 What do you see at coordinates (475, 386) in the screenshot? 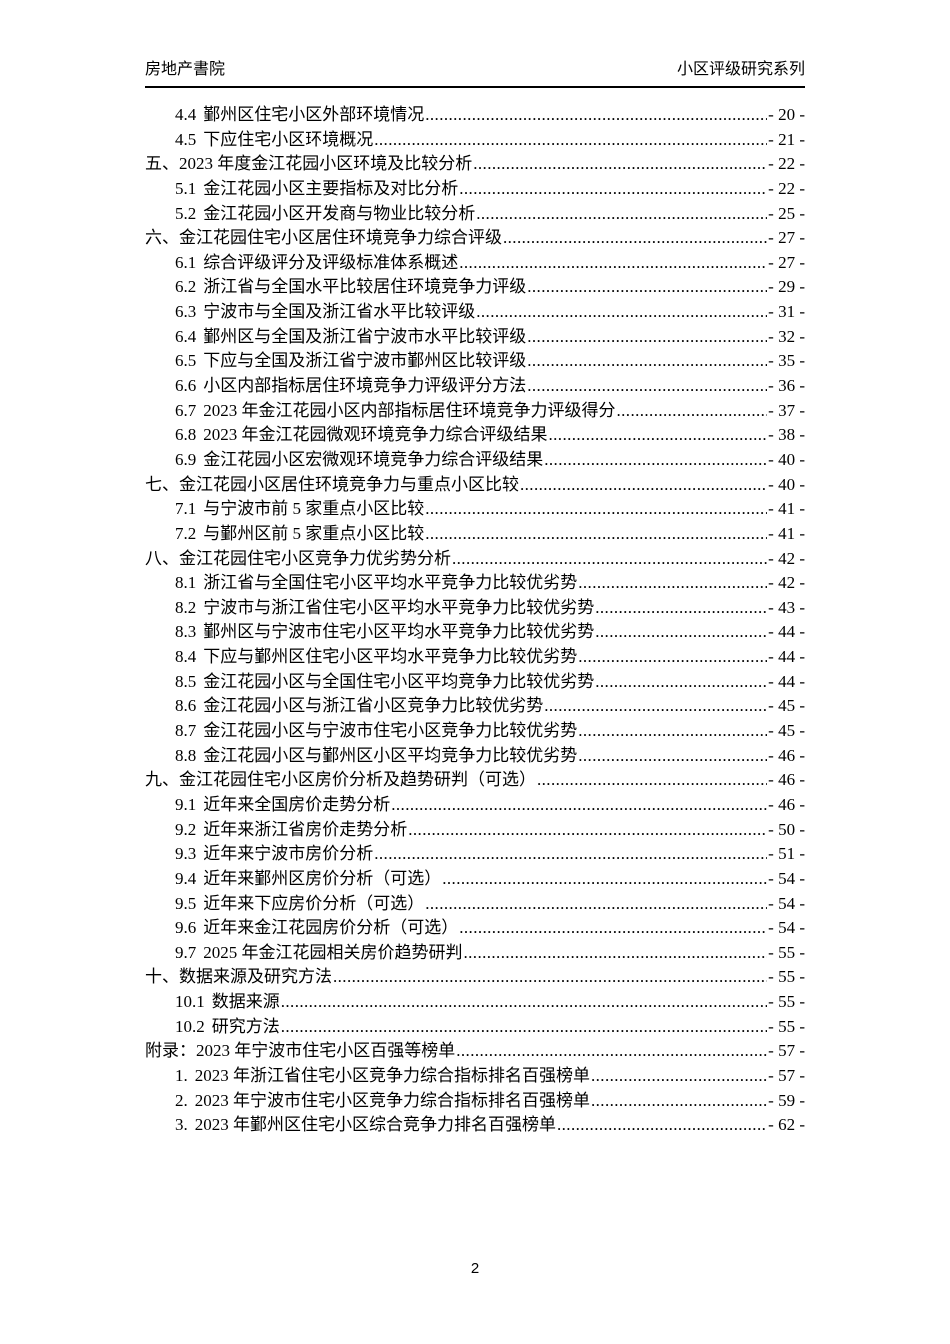
I see `toc-entry: 6.6 小区内部指标居住环境竞争力评级评分方法 - 36 -` at bounding box center [475, 386].